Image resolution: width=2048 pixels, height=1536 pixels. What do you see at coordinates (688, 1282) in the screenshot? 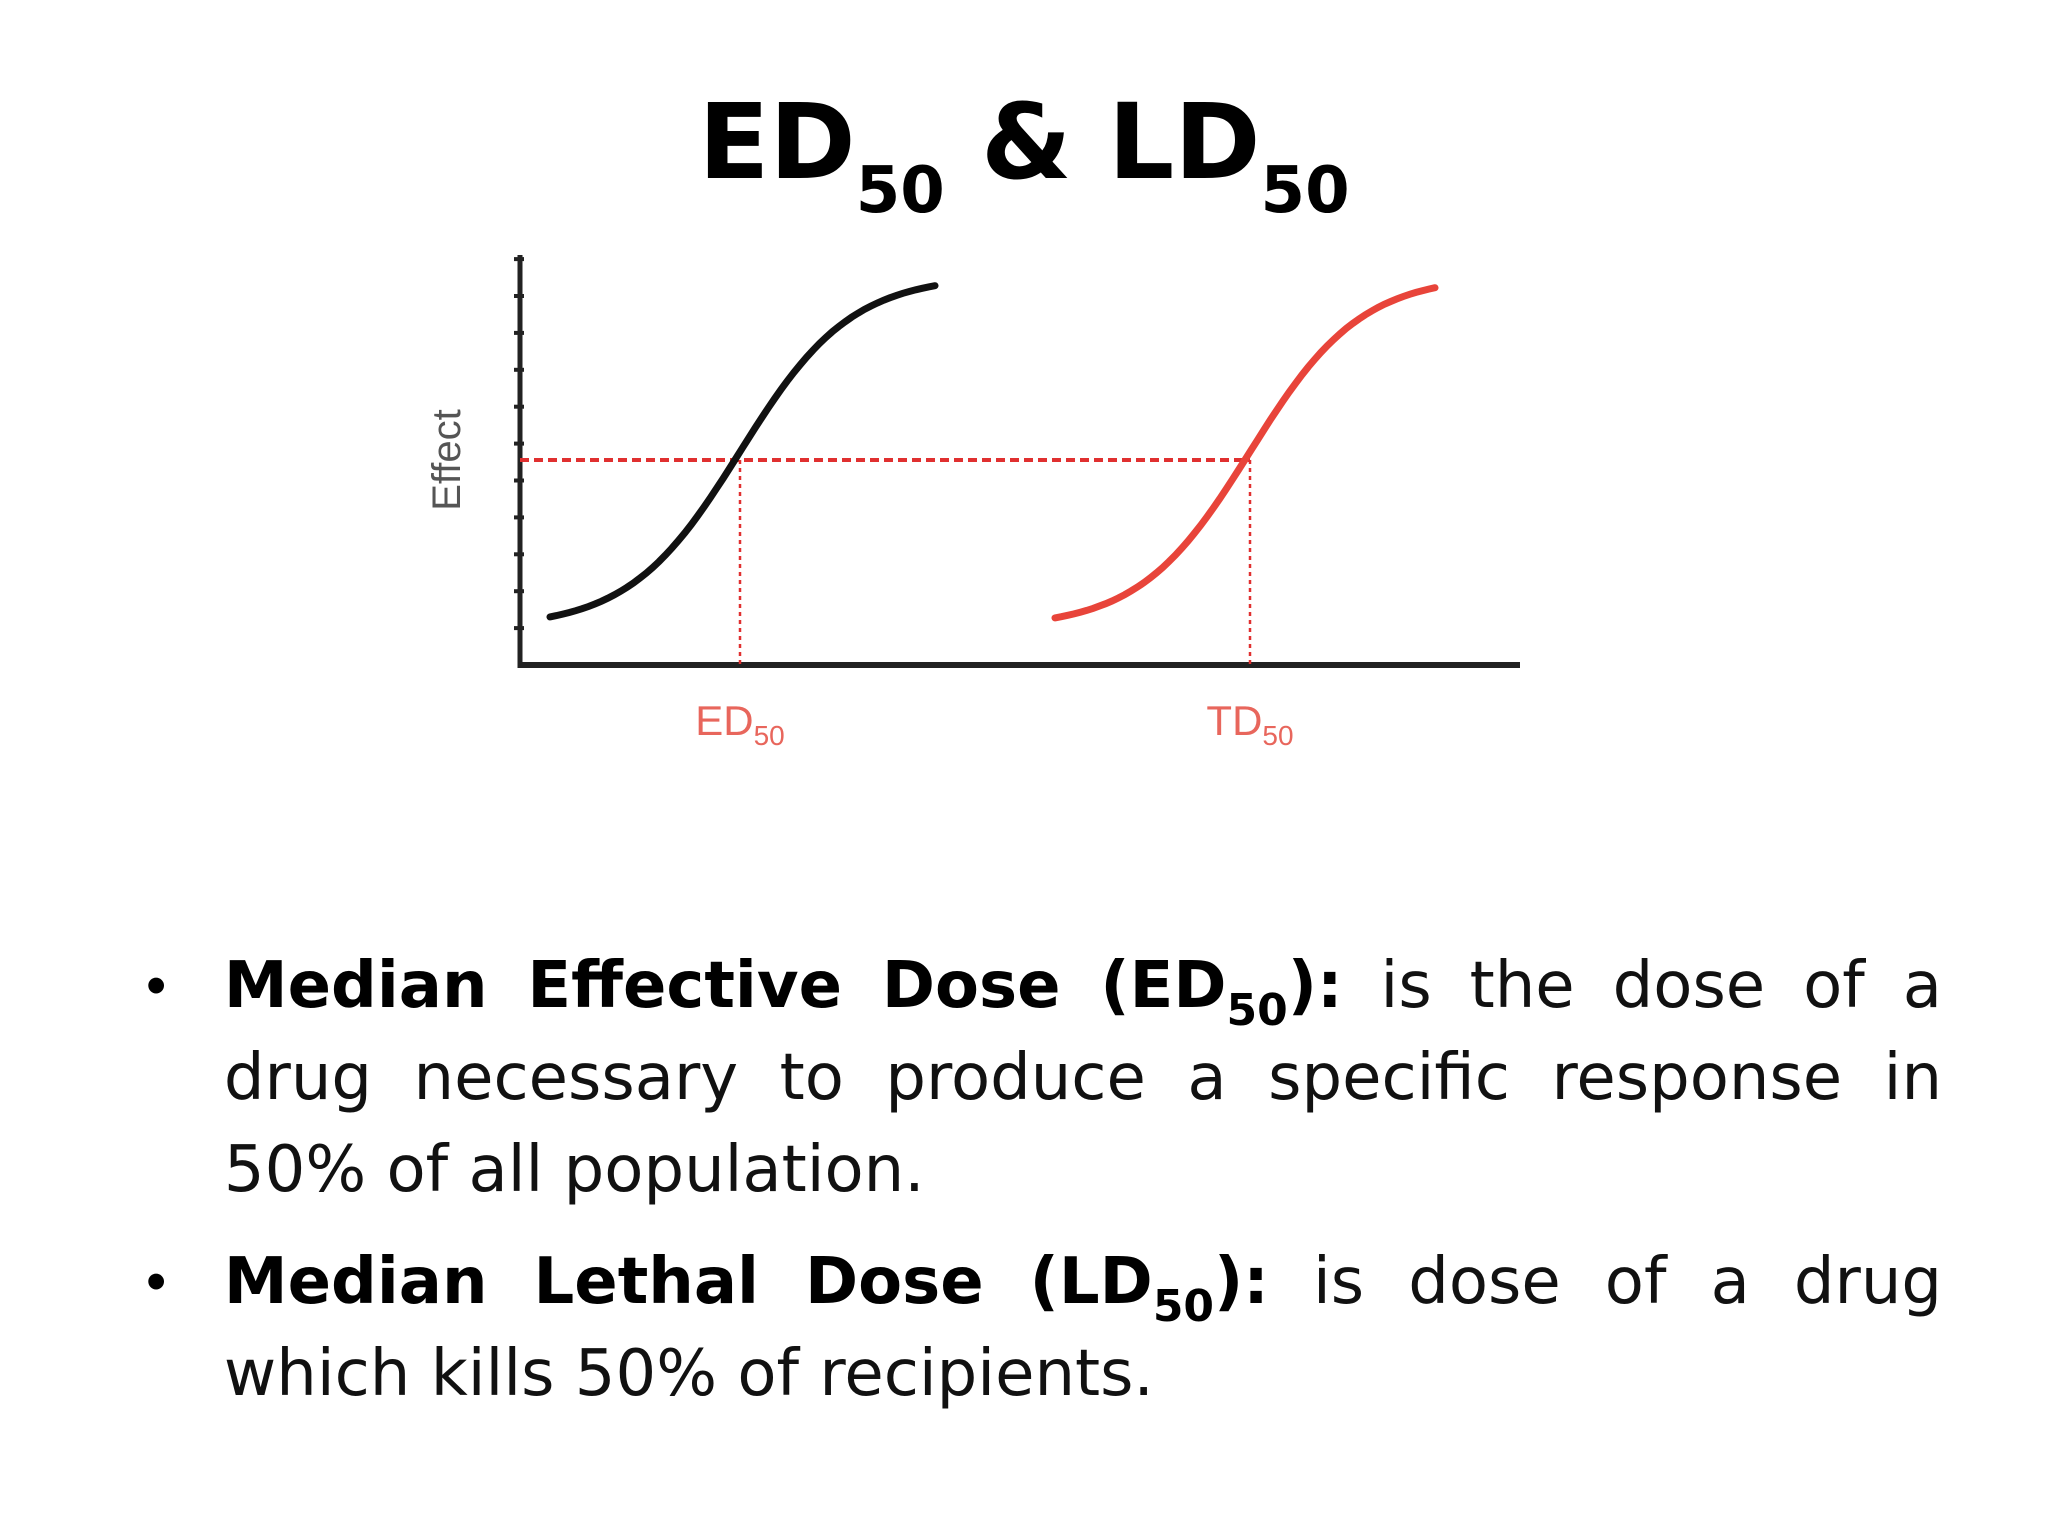
I see `ld50-term: Median Lethal Dose (LD` at bounding box center [688, 1282].